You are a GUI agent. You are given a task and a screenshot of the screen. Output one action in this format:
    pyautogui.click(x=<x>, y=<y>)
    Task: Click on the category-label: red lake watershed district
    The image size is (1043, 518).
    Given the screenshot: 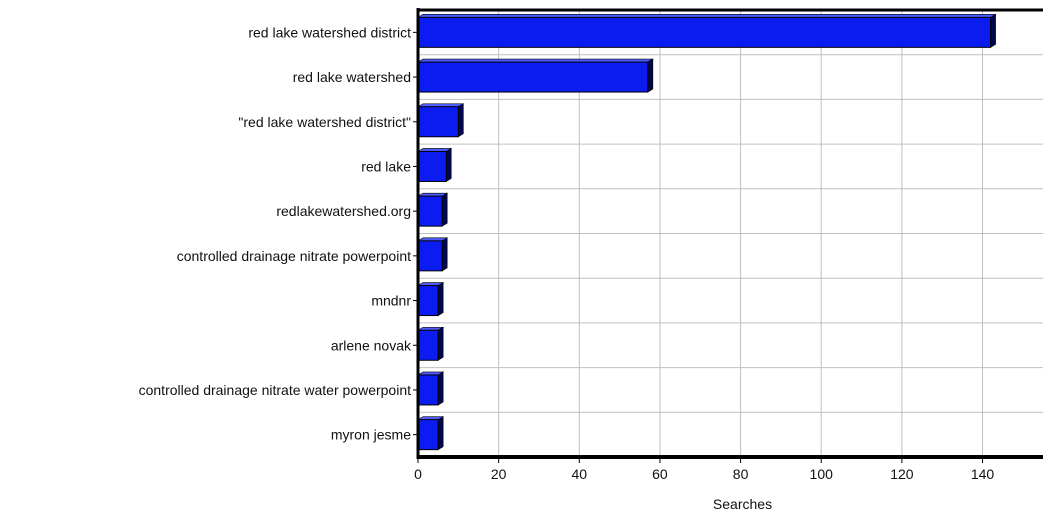 What is the action you would take?
    pyautogui.click(x=329, y=32)
    